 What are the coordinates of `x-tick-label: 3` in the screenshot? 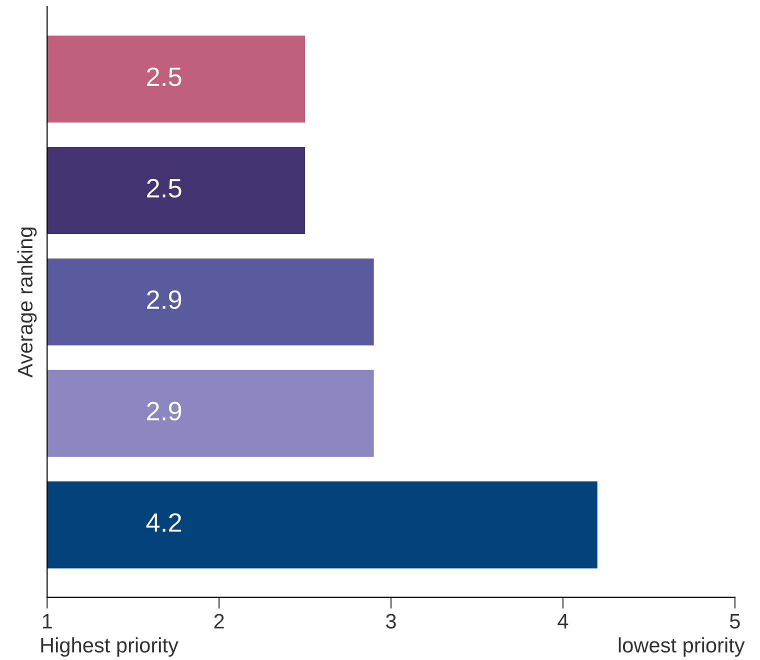 It's located at (391, 621).